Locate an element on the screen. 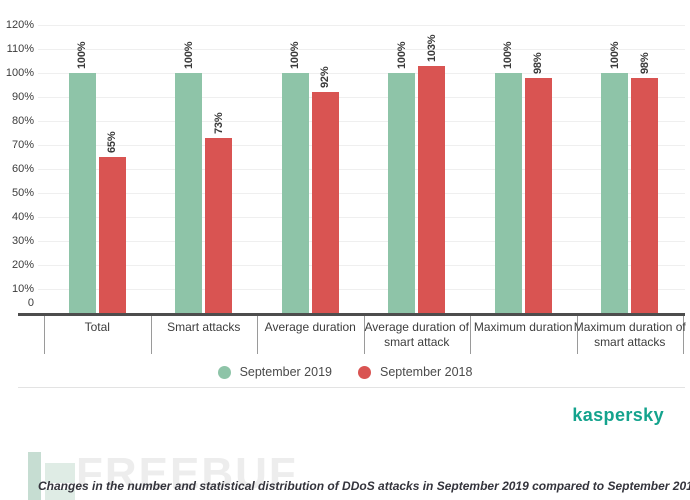  freebuf-watermark: FREEBUF is located at coordinates (187, 473).